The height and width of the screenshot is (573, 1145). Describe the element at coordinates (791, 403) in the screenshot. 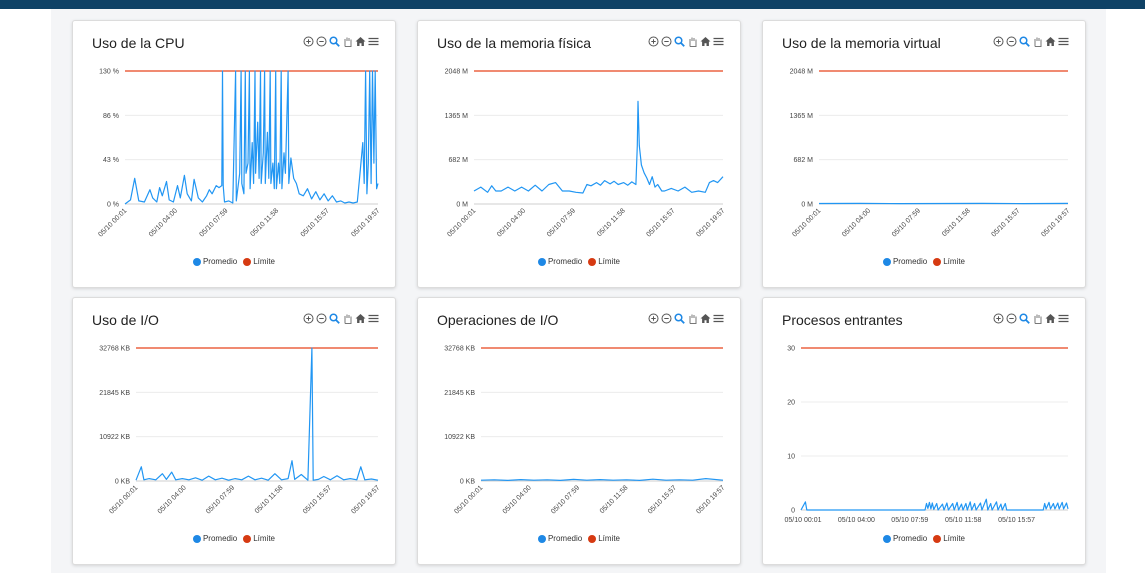

I see `y-tick-label: 20` at that location.